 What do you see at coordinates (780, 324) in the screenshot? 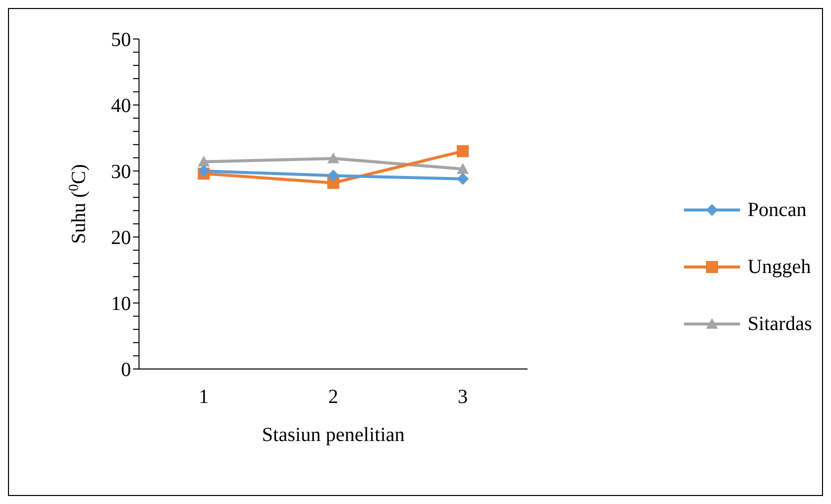
I see `legend-label: Sitardas` at bounding box center [780, 324].